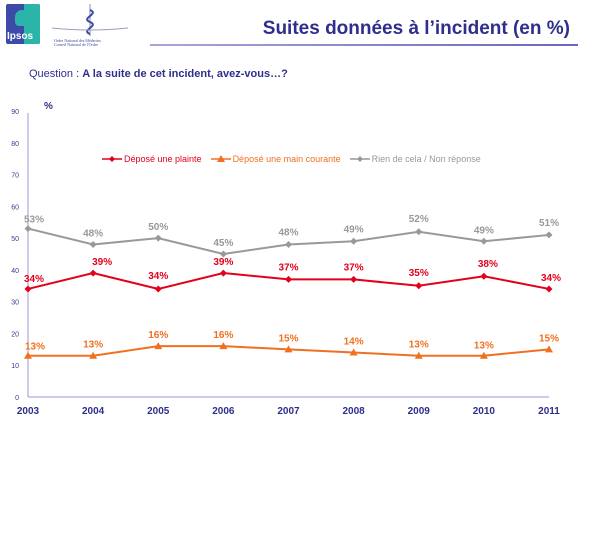 The height and width of the screenshot is (550, 600). Describe the element at coordinates (223, 243) in the screenshot. I see `data-label: 45%` at that location.